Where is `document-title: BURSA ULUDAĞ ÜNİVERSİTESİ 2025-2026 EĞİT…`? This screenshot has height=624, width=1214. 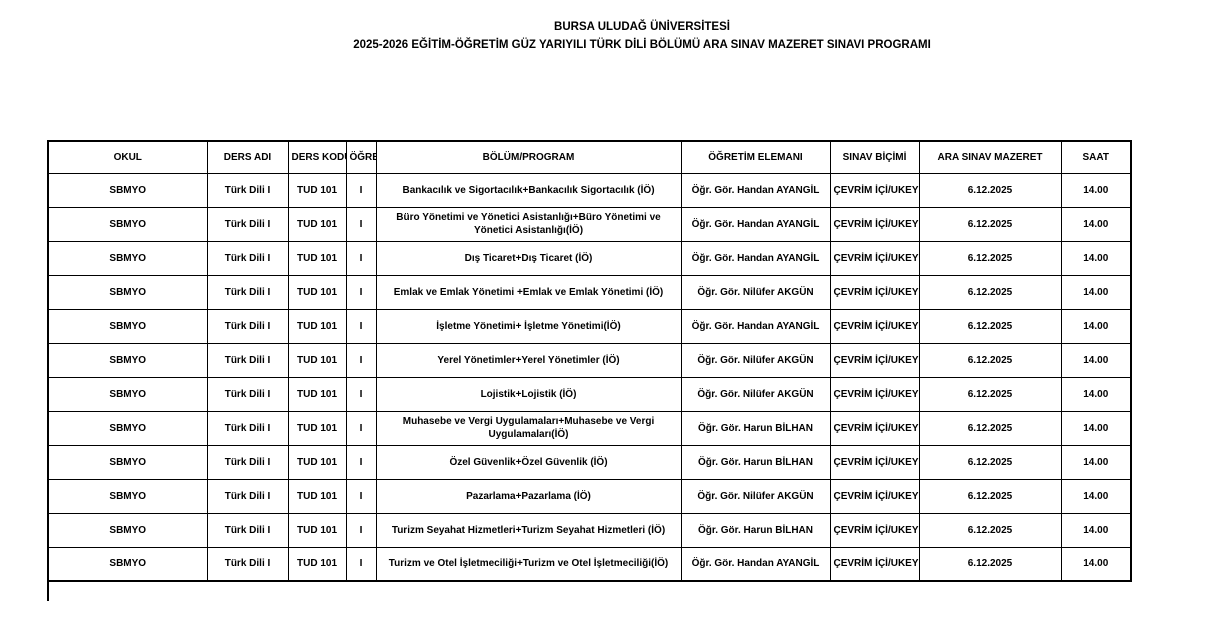
document-title: BURSA ULUDAĞ ÜNİVERSİTESİ 2025-2026 EĞİT… is located at coordinates (607, 36).